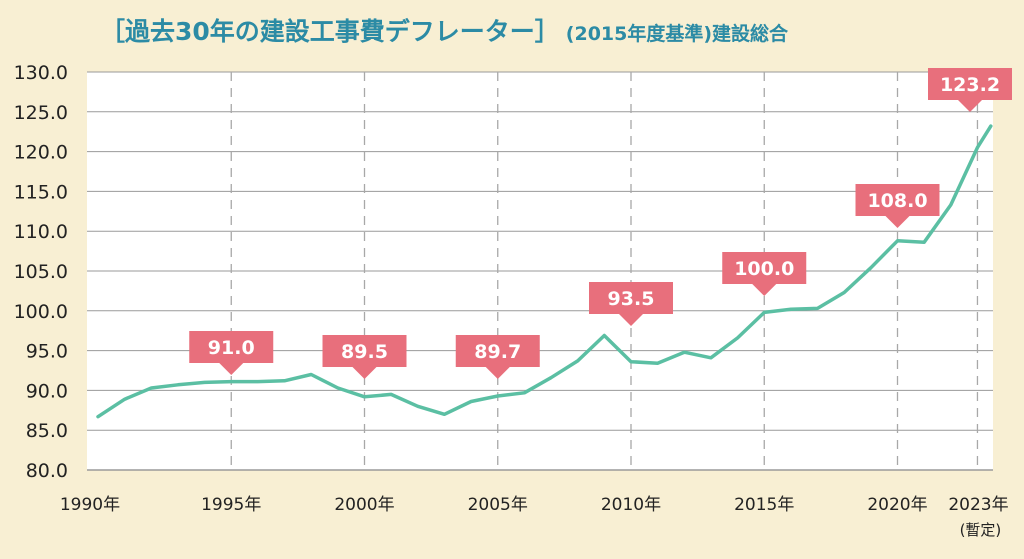  I want to click on y-tick-label: 80.0, so click(47, 471).